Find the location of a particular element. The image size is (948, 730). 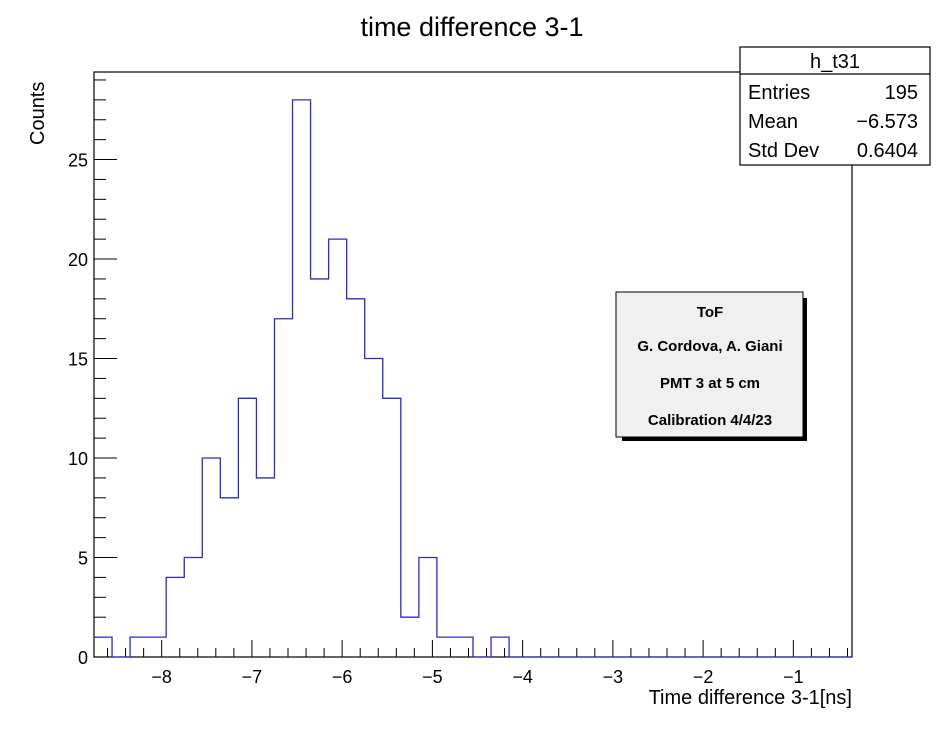

stats-mean-label: Mean is located at coordinates (773, 122).